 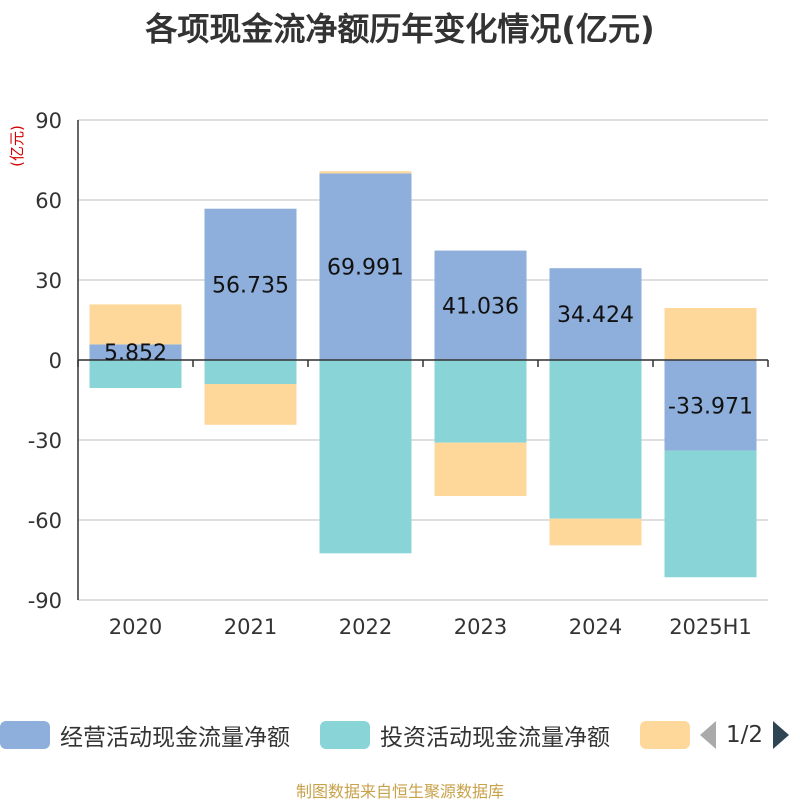 I want to click on y-tick-label: 30, so click(x=48, y=281).